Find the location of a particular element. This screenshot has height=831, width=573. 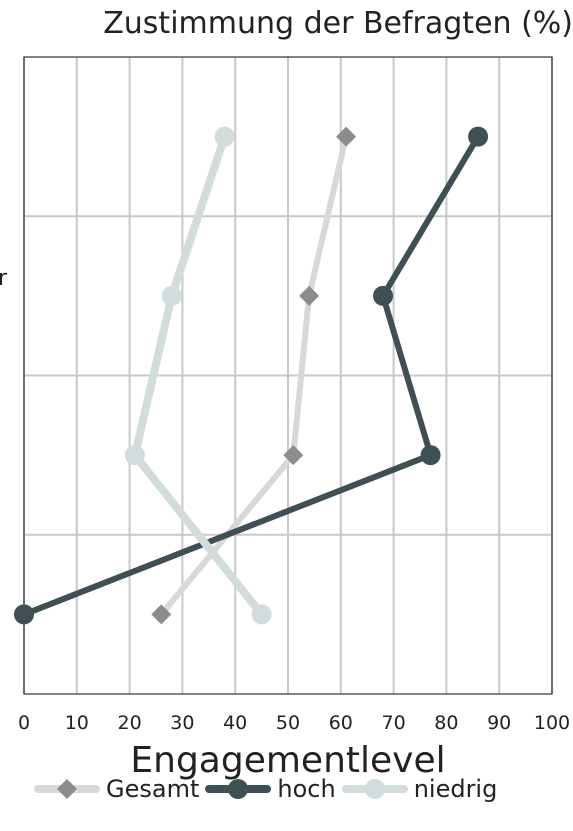

chart-title: Zustimmung der Befragten (%) is located at coordinates (338, 23).